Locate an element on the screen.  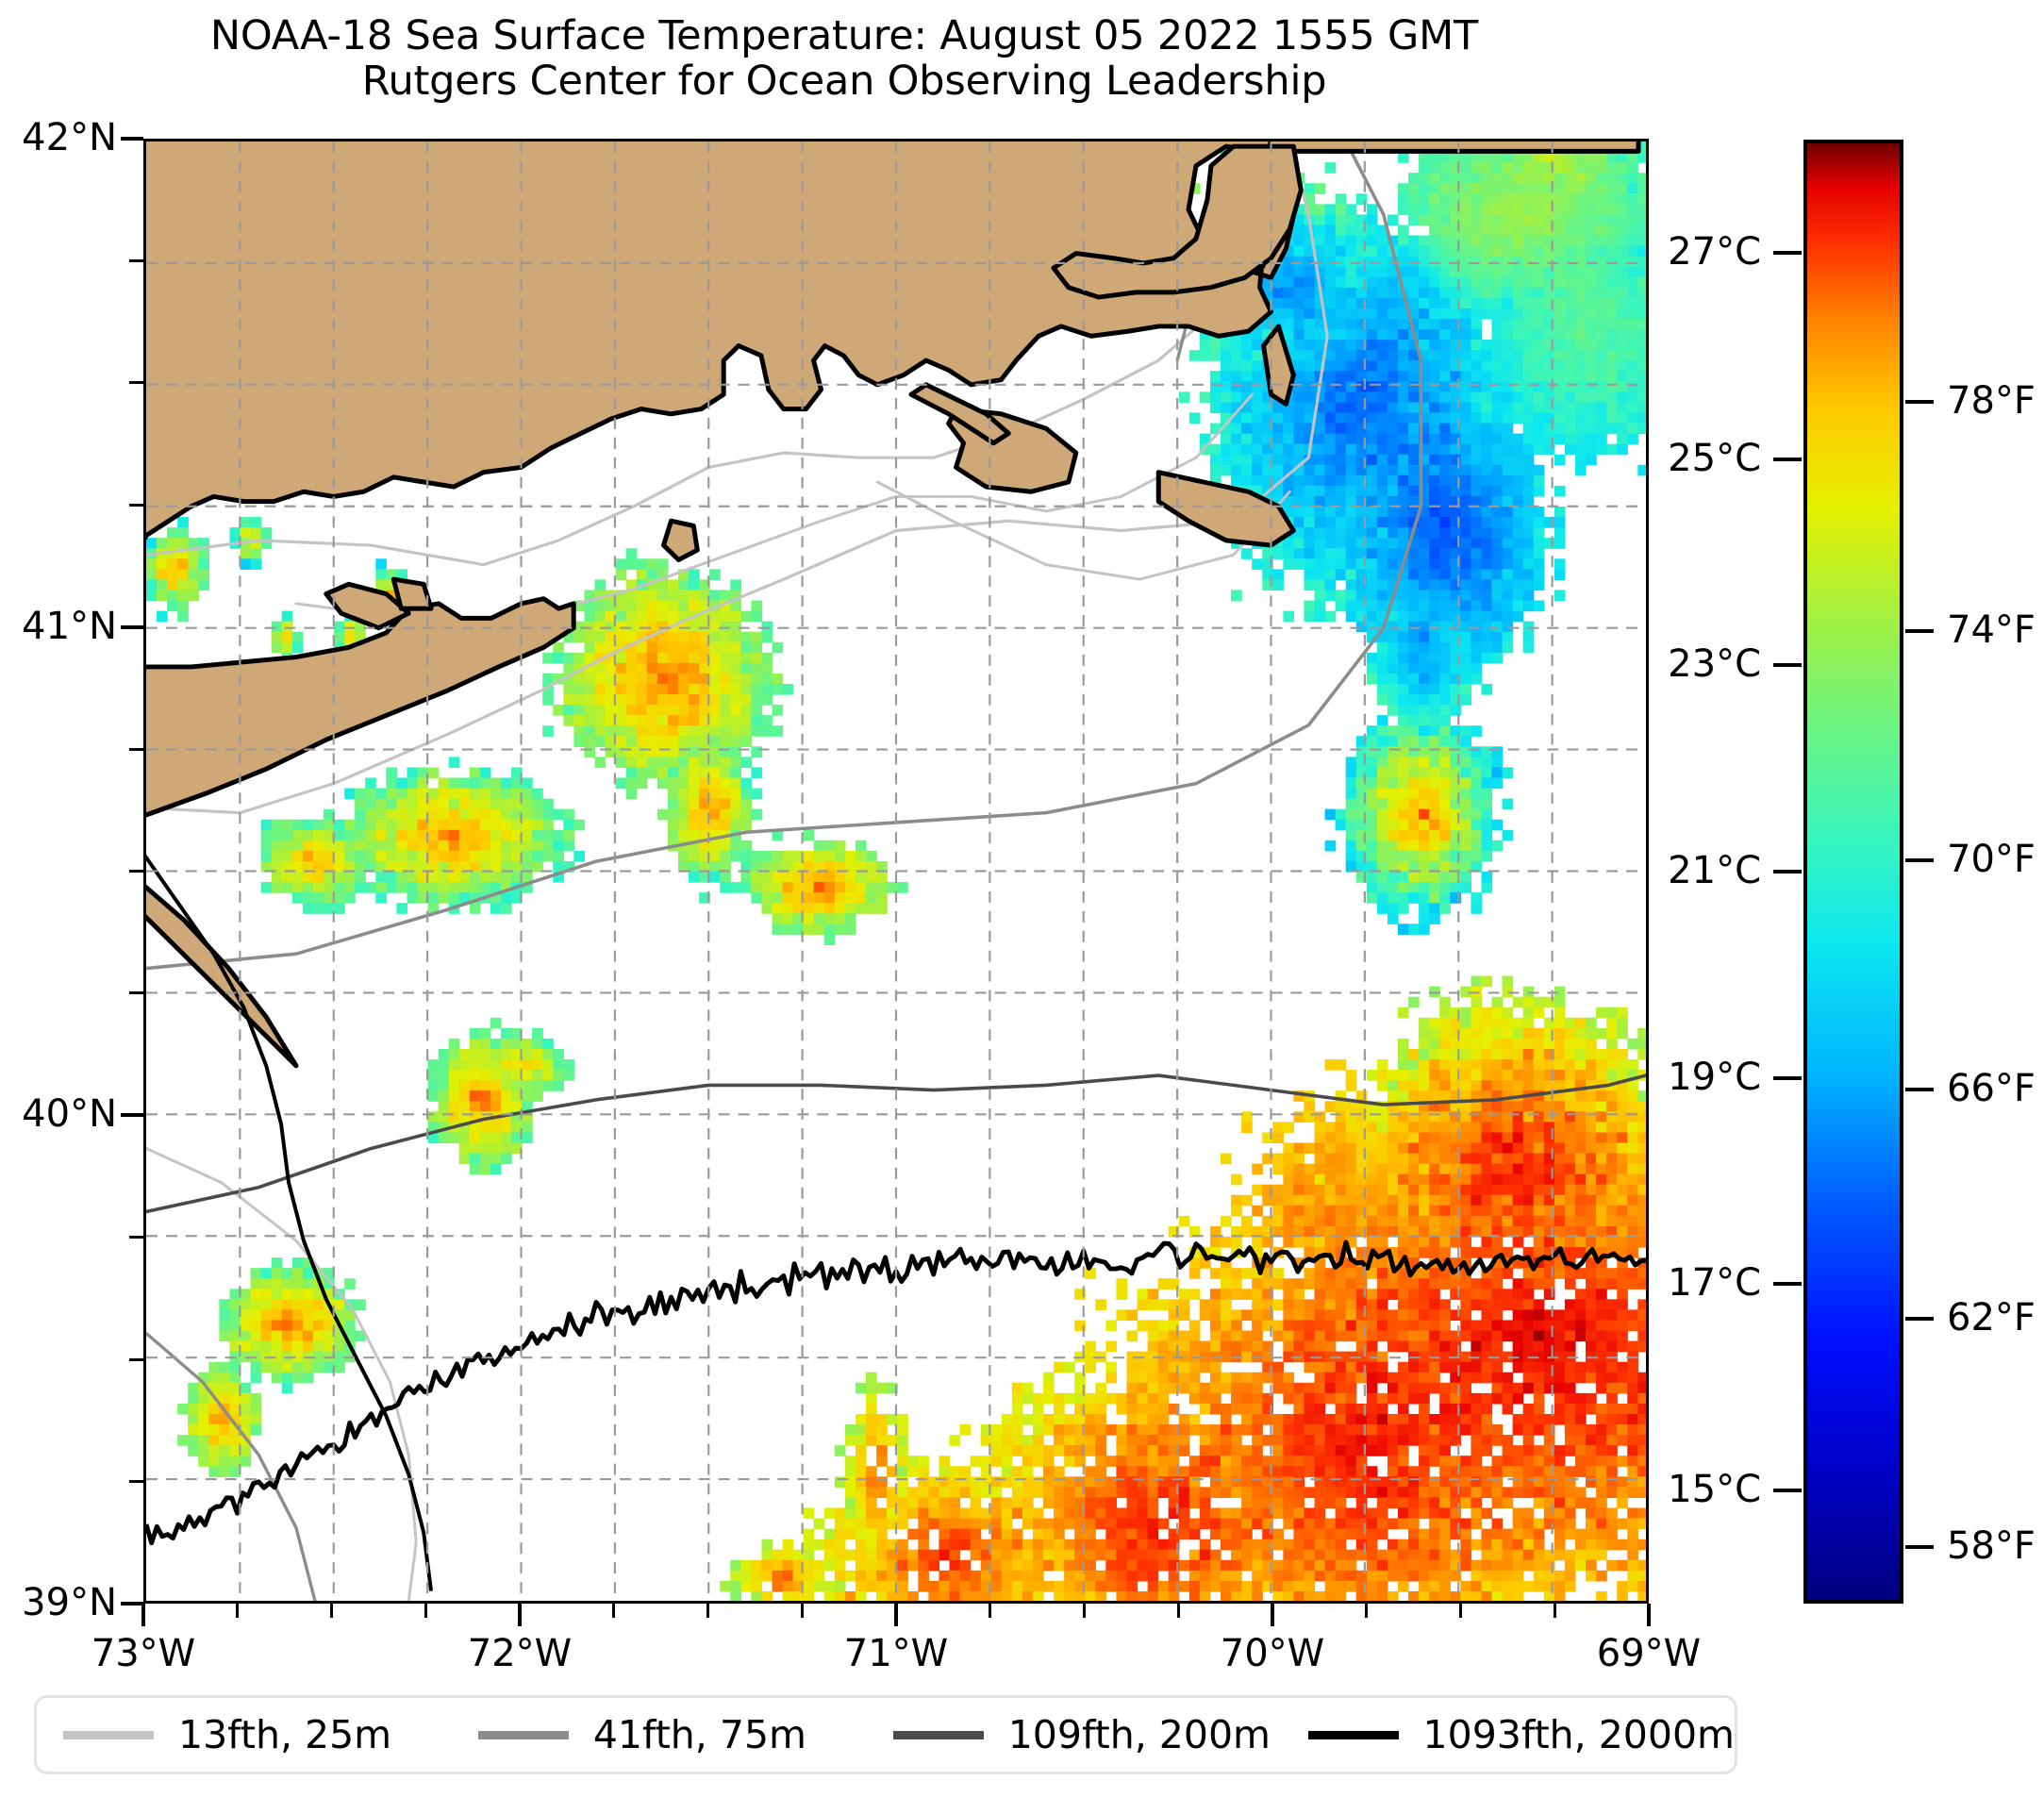
colorbar-fahrenheit-label: 70°F is located at coordinates (1991, 859).